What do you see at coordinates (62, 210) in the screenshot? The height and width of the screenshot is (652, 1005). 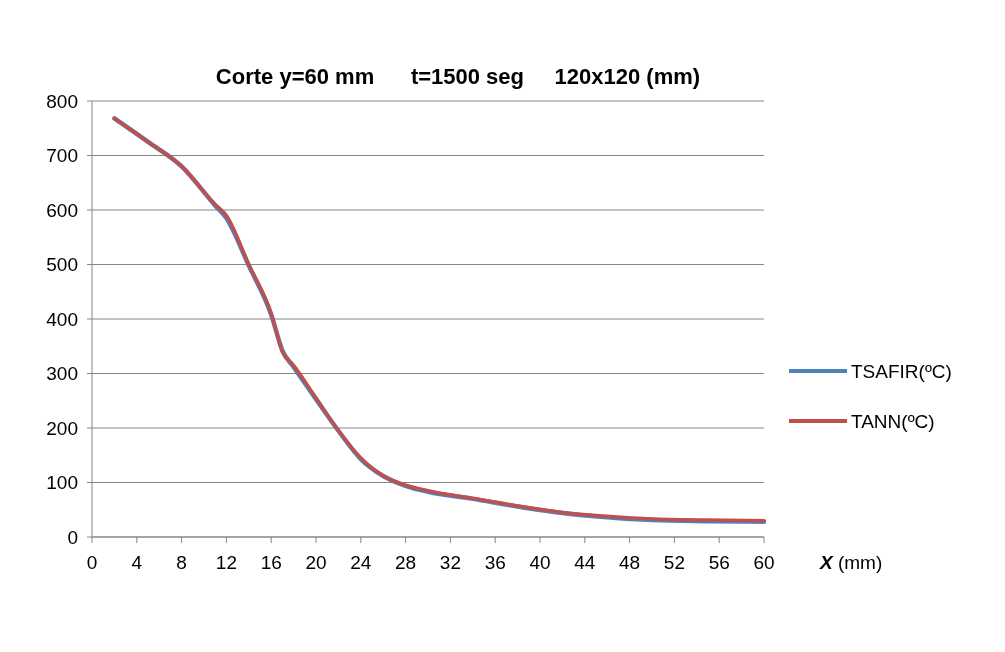 I see `y-tick-label: 600` at bounding box center [62, 210].